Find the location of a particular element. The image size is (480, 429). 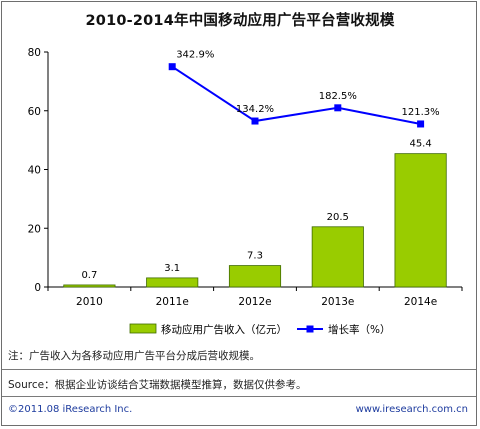

chart-title: 2010-2014年中国移动应用广告平台营收规模 is located at coordinates (240, 21).